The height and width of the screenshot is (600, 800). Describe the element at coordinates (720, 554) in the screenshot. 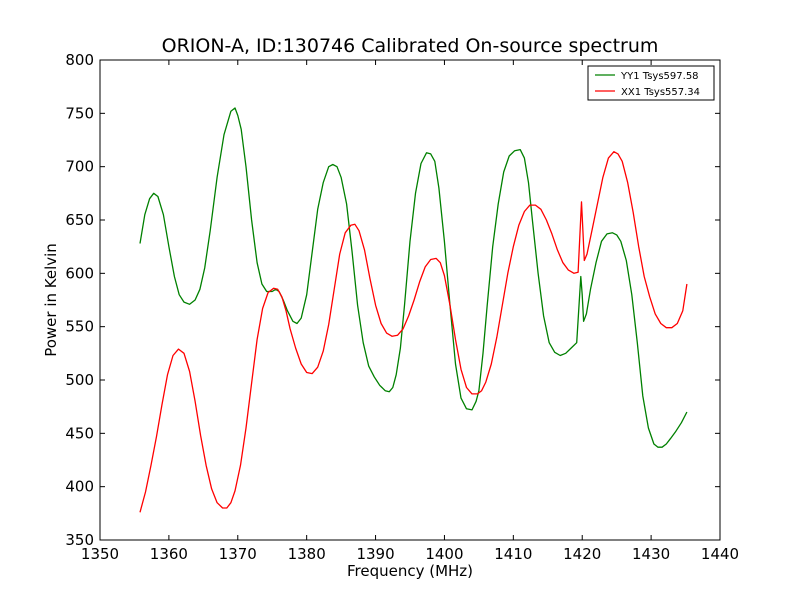

I see `x-tick-label: 1440` at that location.